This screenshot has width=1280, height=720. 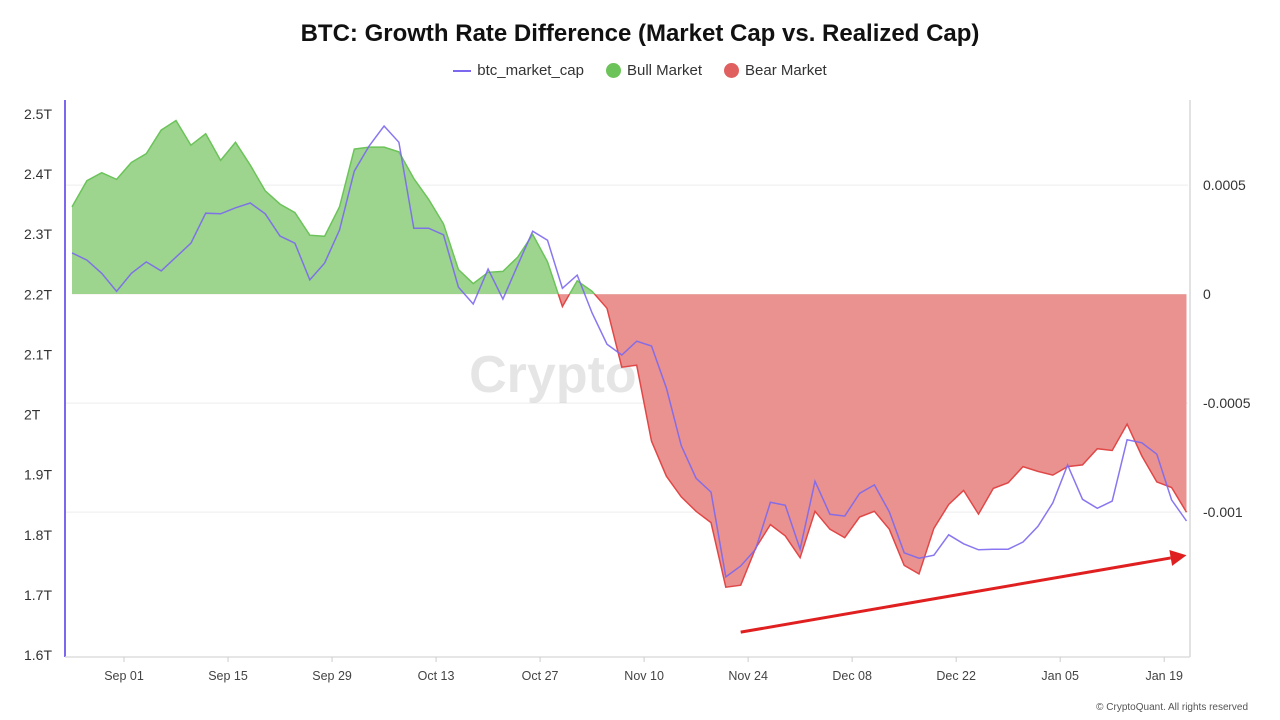 What do you see at coordinates (38, 595) in the screenshot?
I see `left-axis-tick-label: 1.7T` at bounding box center [38, 595].